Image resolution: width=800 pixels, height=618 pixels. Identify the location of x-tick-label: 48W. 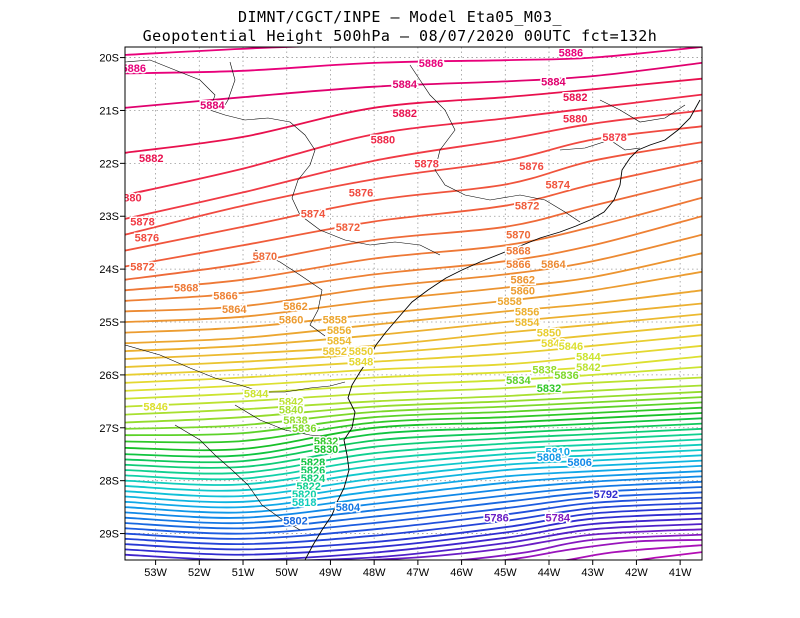
(374, 573).